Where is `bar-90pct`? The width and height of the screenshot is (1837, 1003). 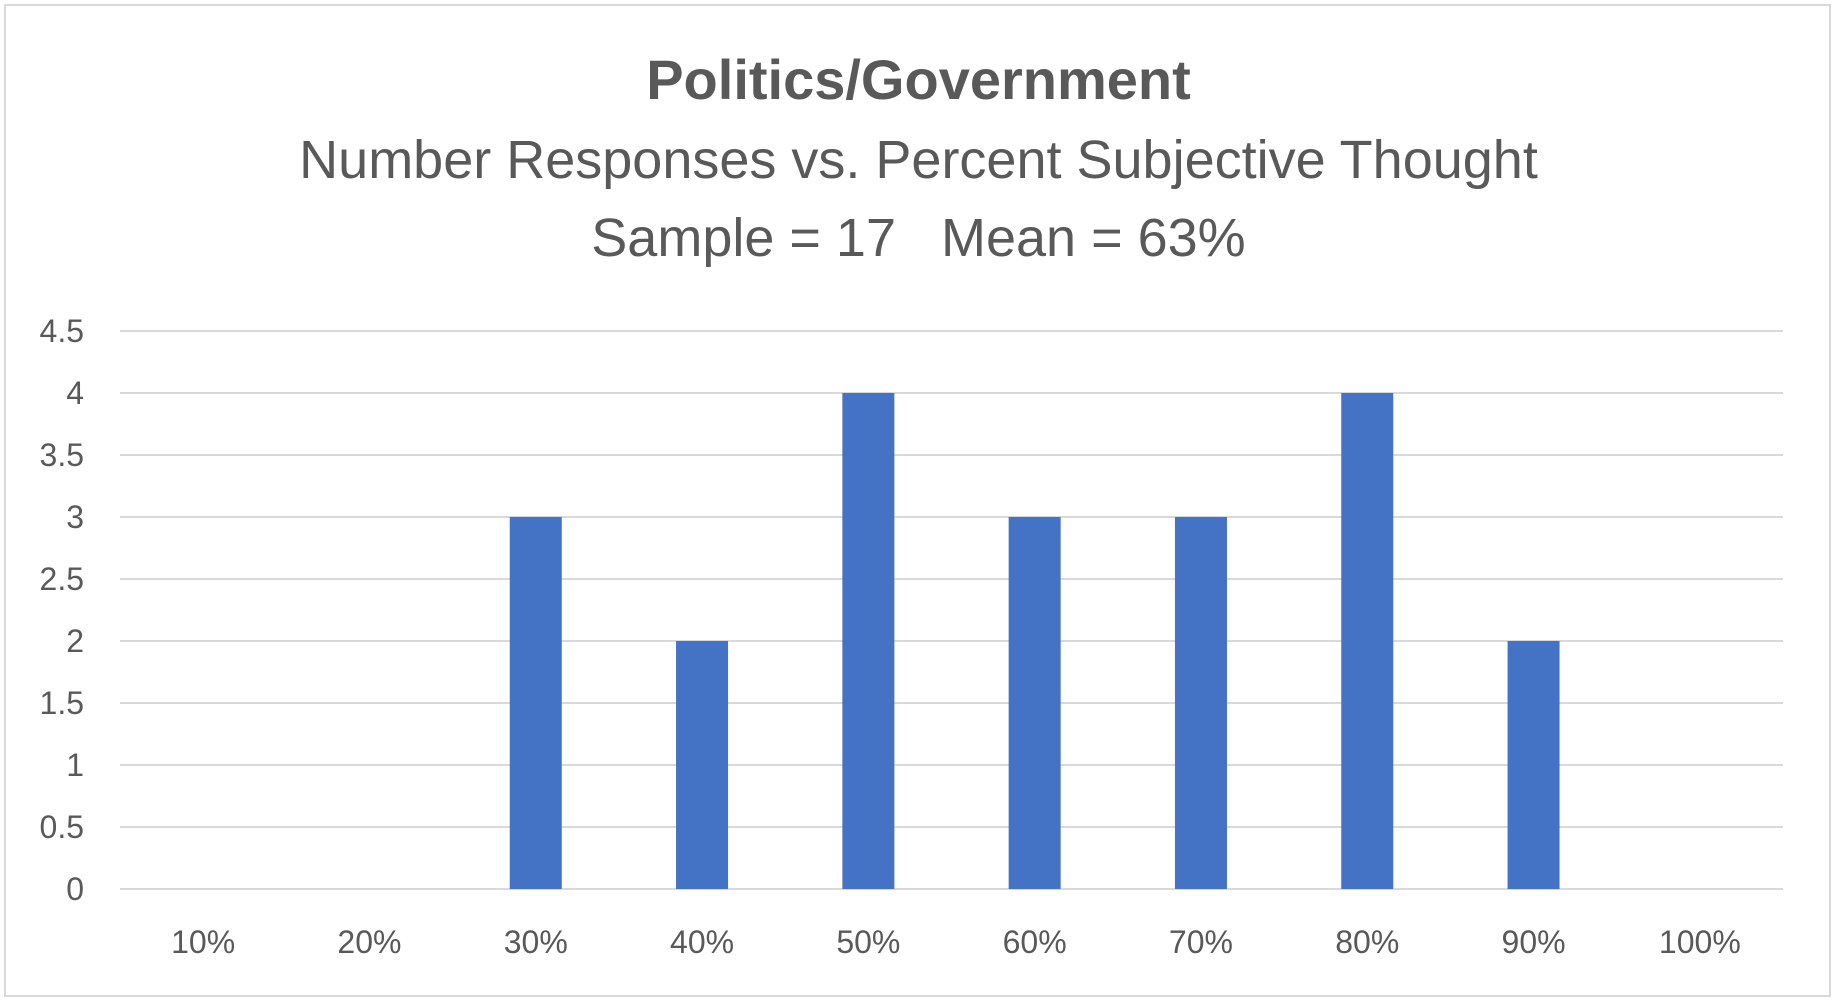
bar-90pct is located at coordinates (1533, 765).